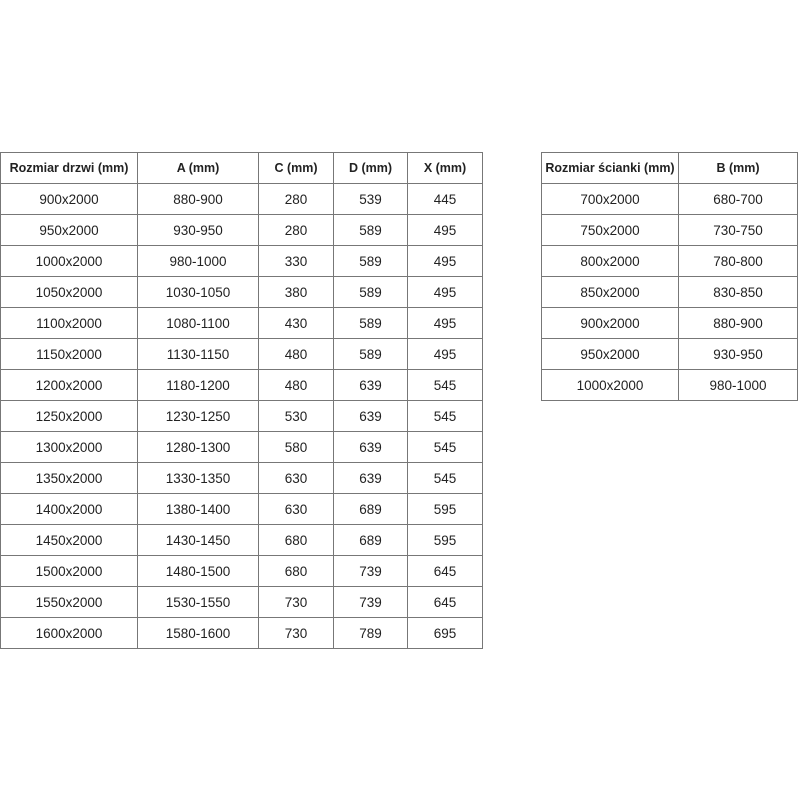 The width and height of the screenshot is (800, 800). I want to click on table-cell: 689, so click(370, 509).